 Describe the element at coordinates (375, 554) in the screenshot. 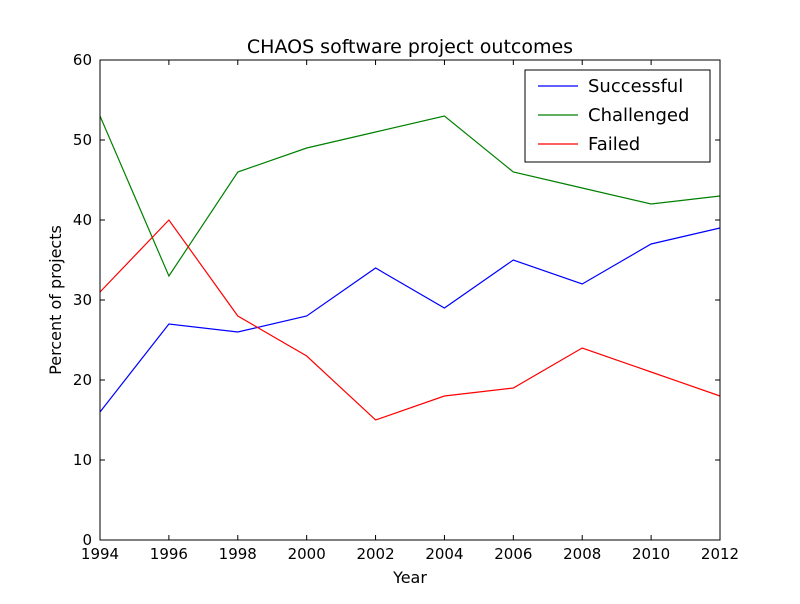

I see `x-tick-label: 2002` at that location.